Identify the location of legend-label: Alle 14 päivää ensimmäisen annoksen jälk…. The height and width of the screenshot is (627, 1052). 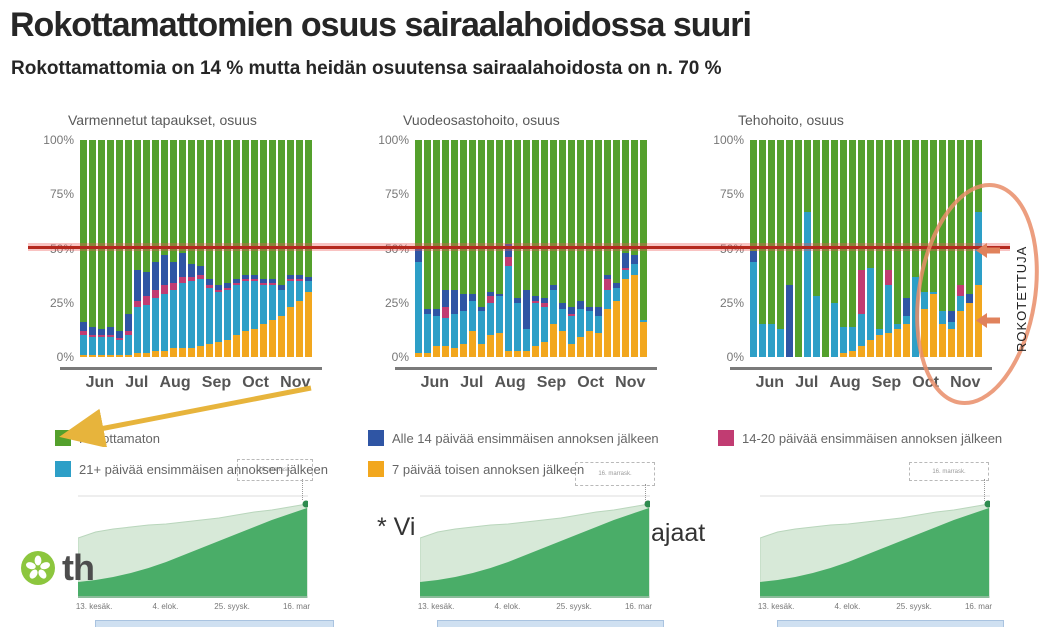
(525, 438).